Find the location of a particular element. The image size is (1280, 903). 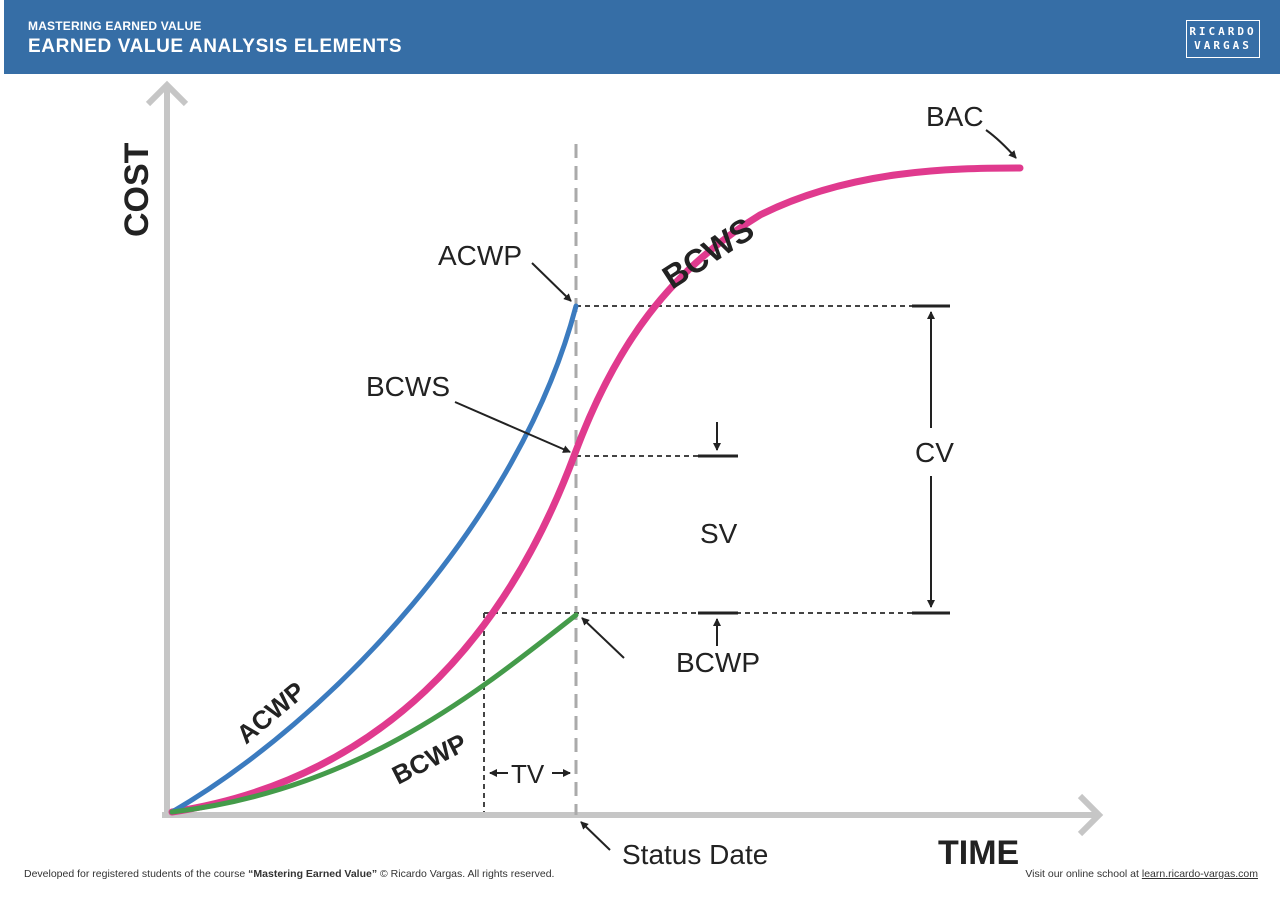

bac-pointer-arrow is located at coordinates (1001, 144).